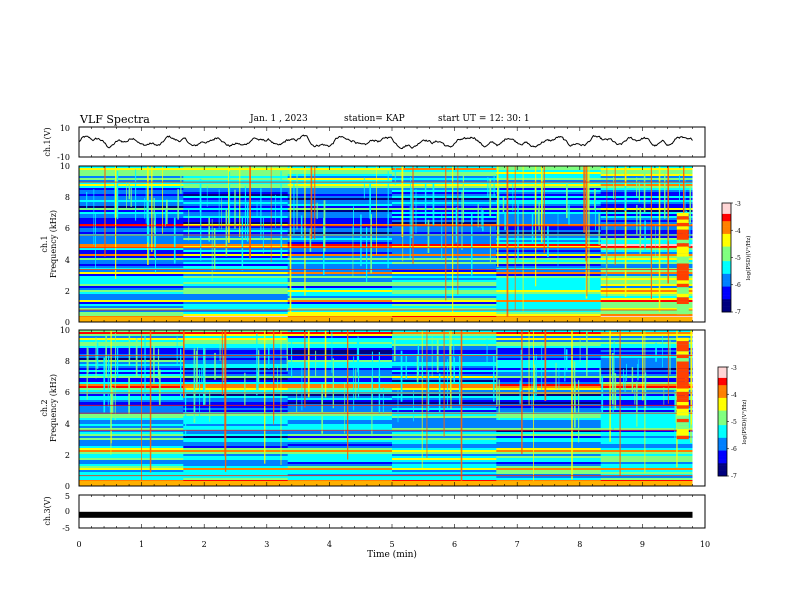  Describe the element at coordinates (392, 393) in the screenshot. I see `band-line` at that location.